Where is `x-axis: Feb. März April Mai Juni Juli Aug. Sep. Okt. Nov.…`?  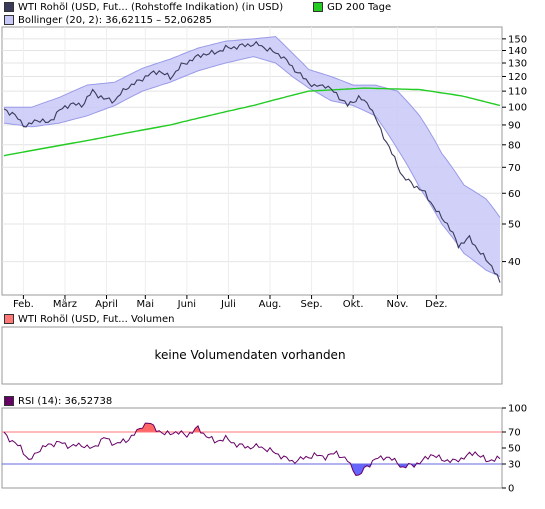 x-axis: Feb. März April Mai Juni Juli Aug. Sep. Okt. Nov.… is located at coordinates (230, 302).